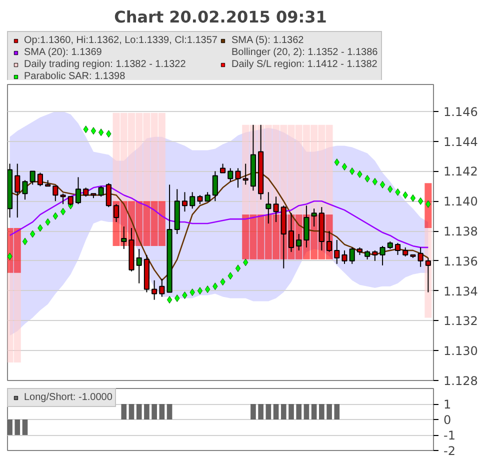 The width and height of the screenshot is (480, 457). I want to click on legend-label: Daily trading region: 1.1382 - 1.1322, so click(105, 64).